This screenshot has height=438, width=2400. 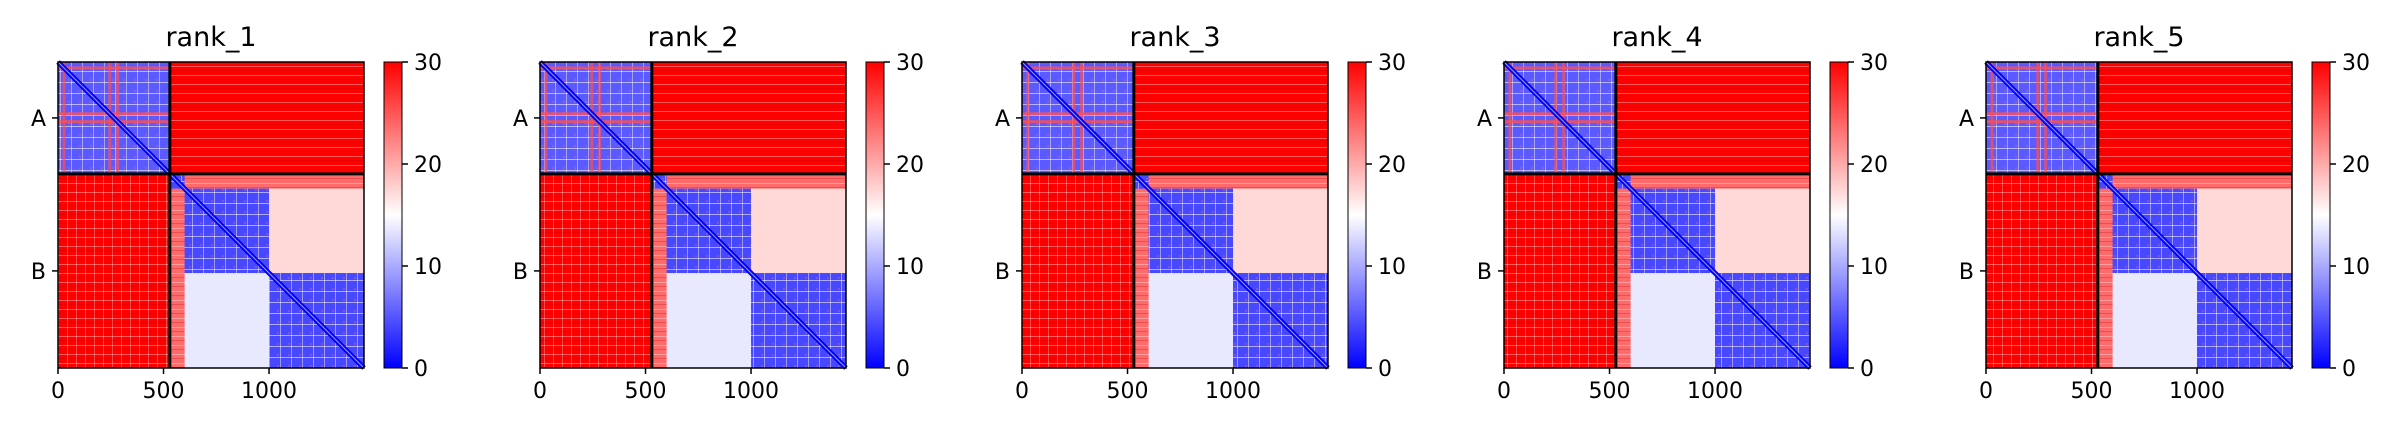 I want to click on panel-title: rank_5, so click(x=2138, y=37).